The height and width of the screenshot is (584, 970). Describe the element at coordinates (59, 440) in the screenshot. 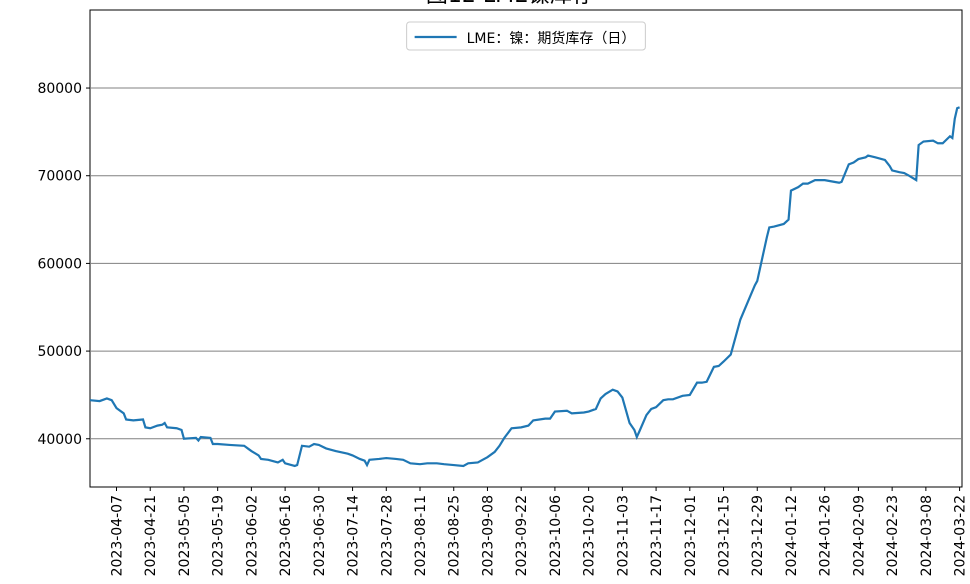

I see `y-tick-label: 40000` at that location.